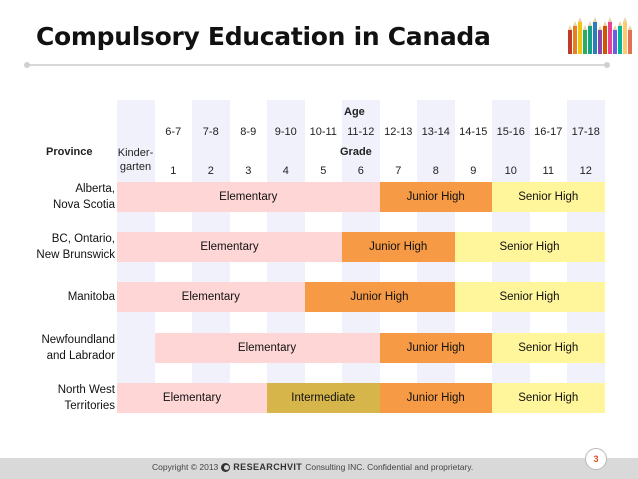 This screenshot has width=638, height=479. What do you see at coordinates (248, 132) in the screenshot?
I see `age-cell: 8-9` at bounding box center [248, 132].